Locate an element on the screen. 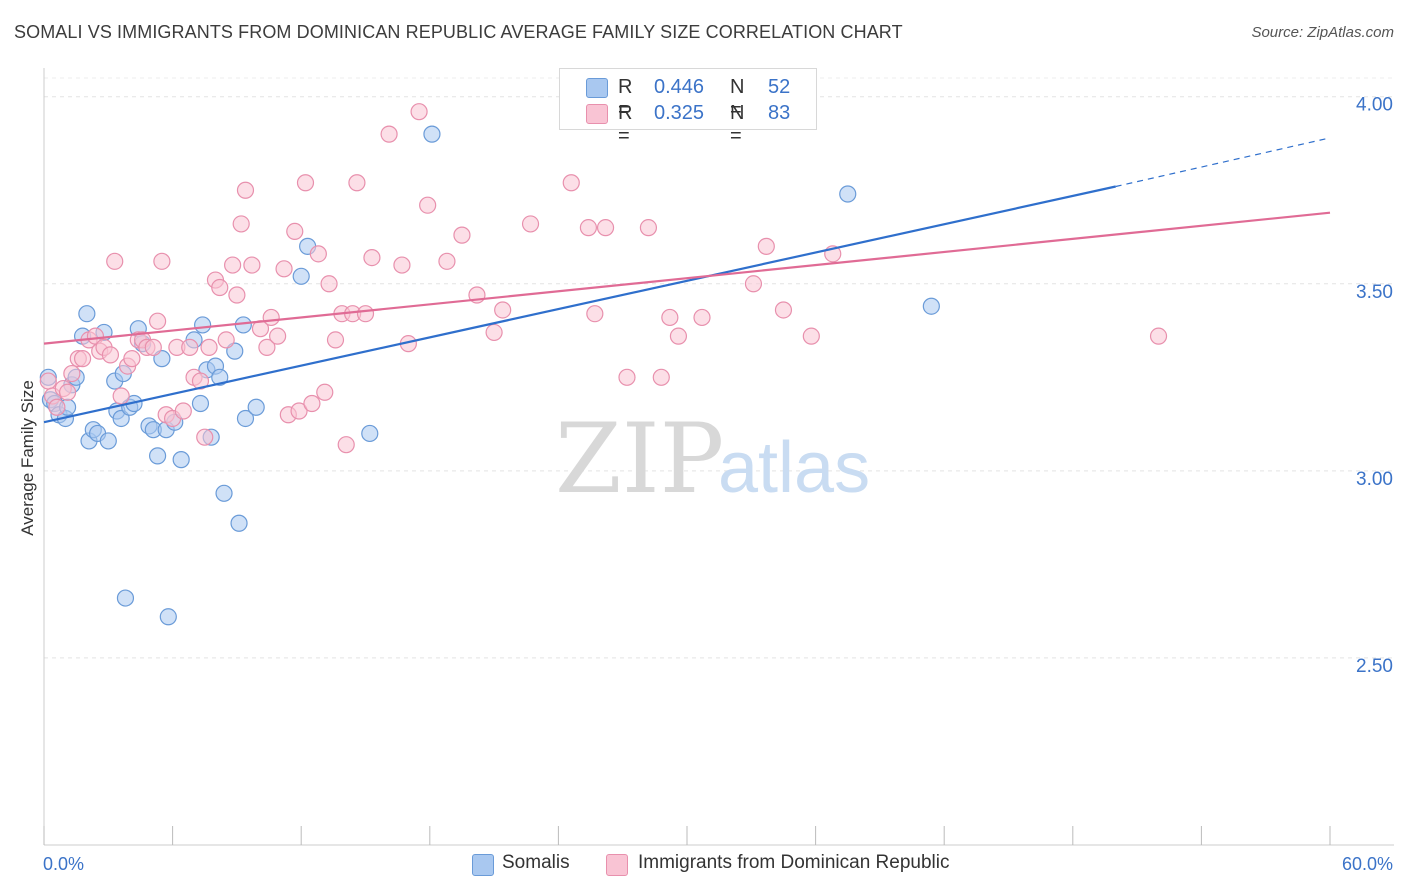  trend-line is located at coordinates (687, 278).